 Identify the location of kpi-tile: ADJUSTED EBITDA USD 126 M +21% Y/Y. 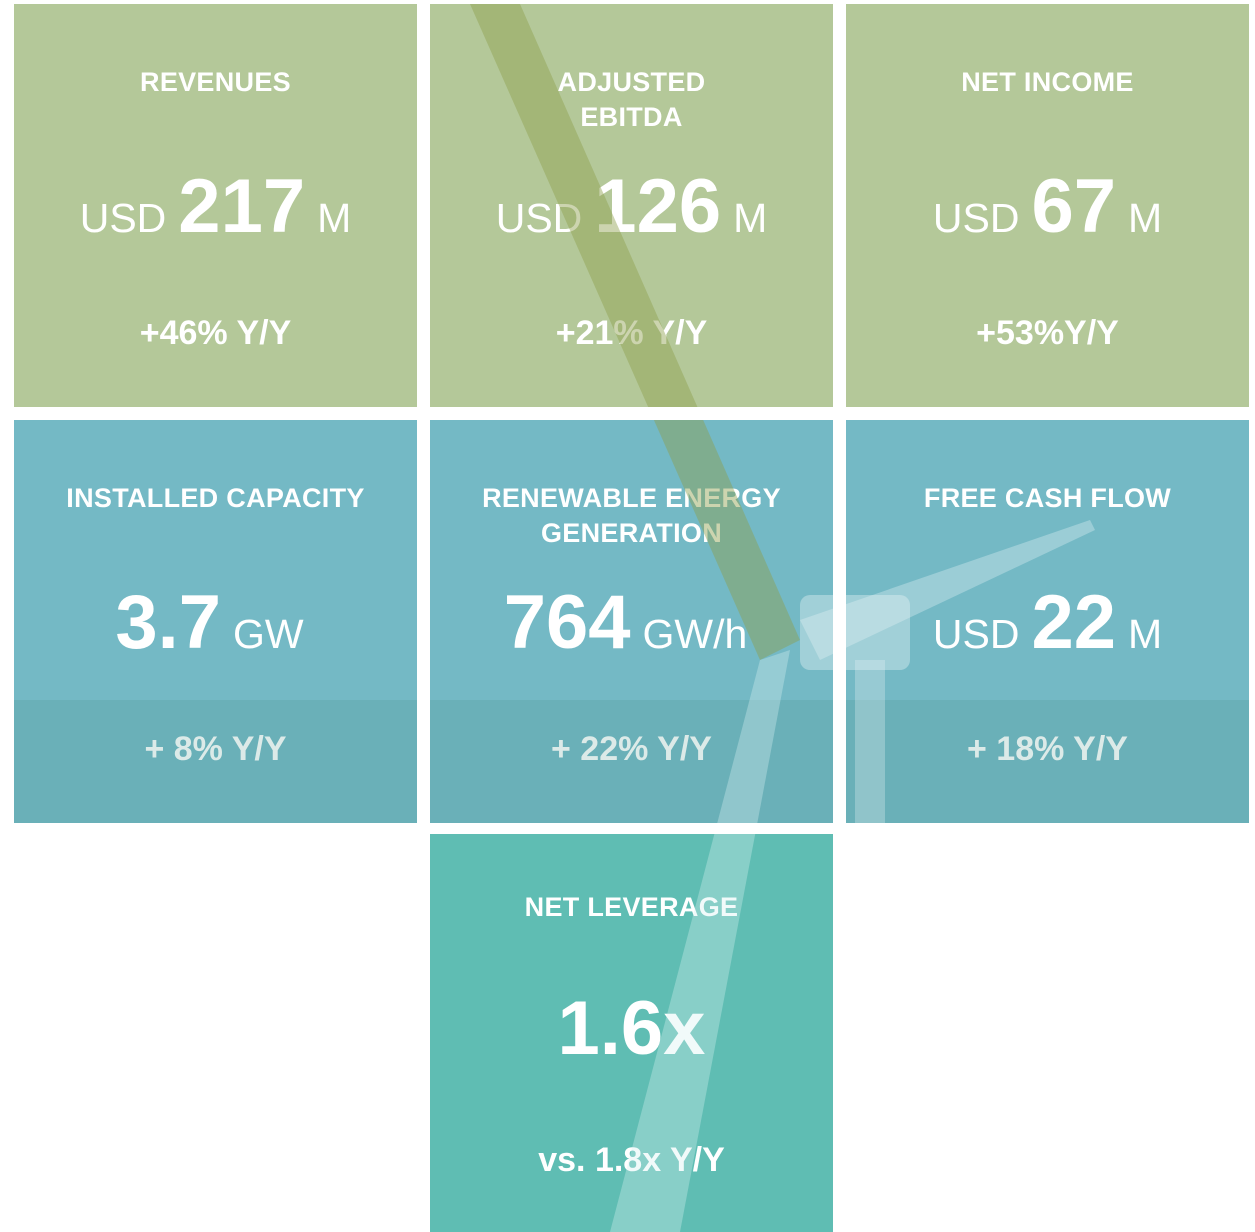
(631, 205).